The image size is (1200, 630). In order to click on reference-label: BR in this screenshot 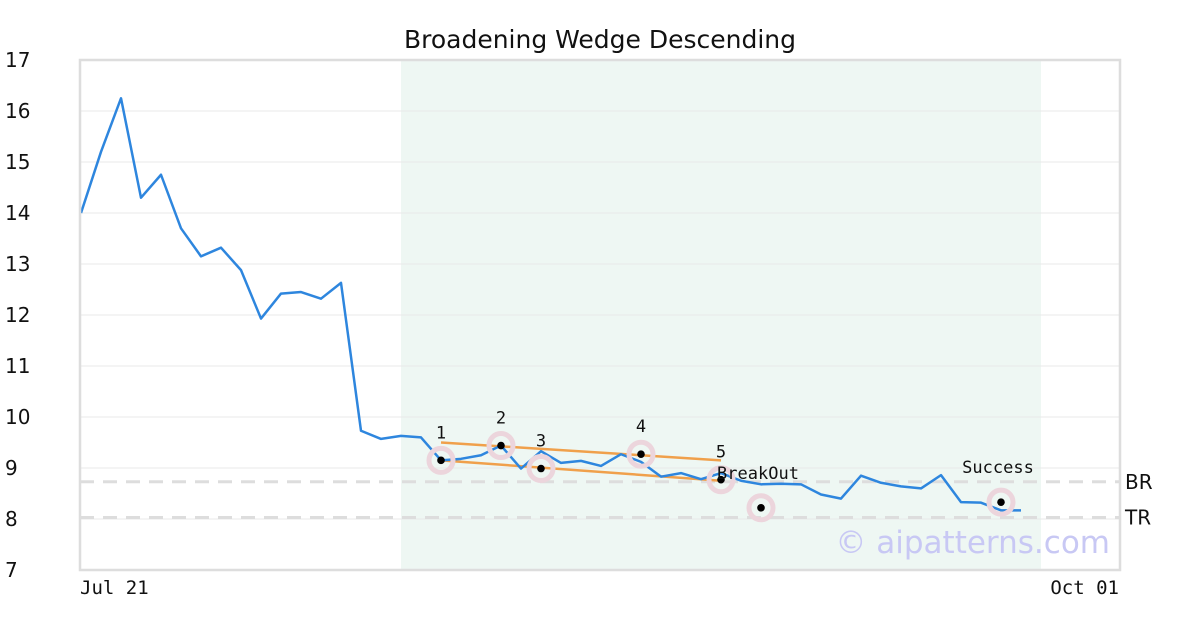, I will do `click(1139, 482)`.